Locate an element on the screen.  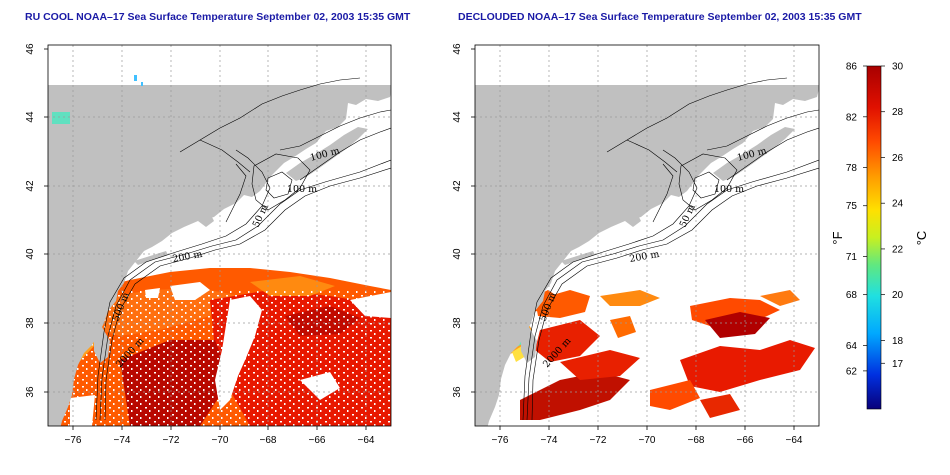
left-contour-label-200m: 200 m is located at coordinates (188, 257).